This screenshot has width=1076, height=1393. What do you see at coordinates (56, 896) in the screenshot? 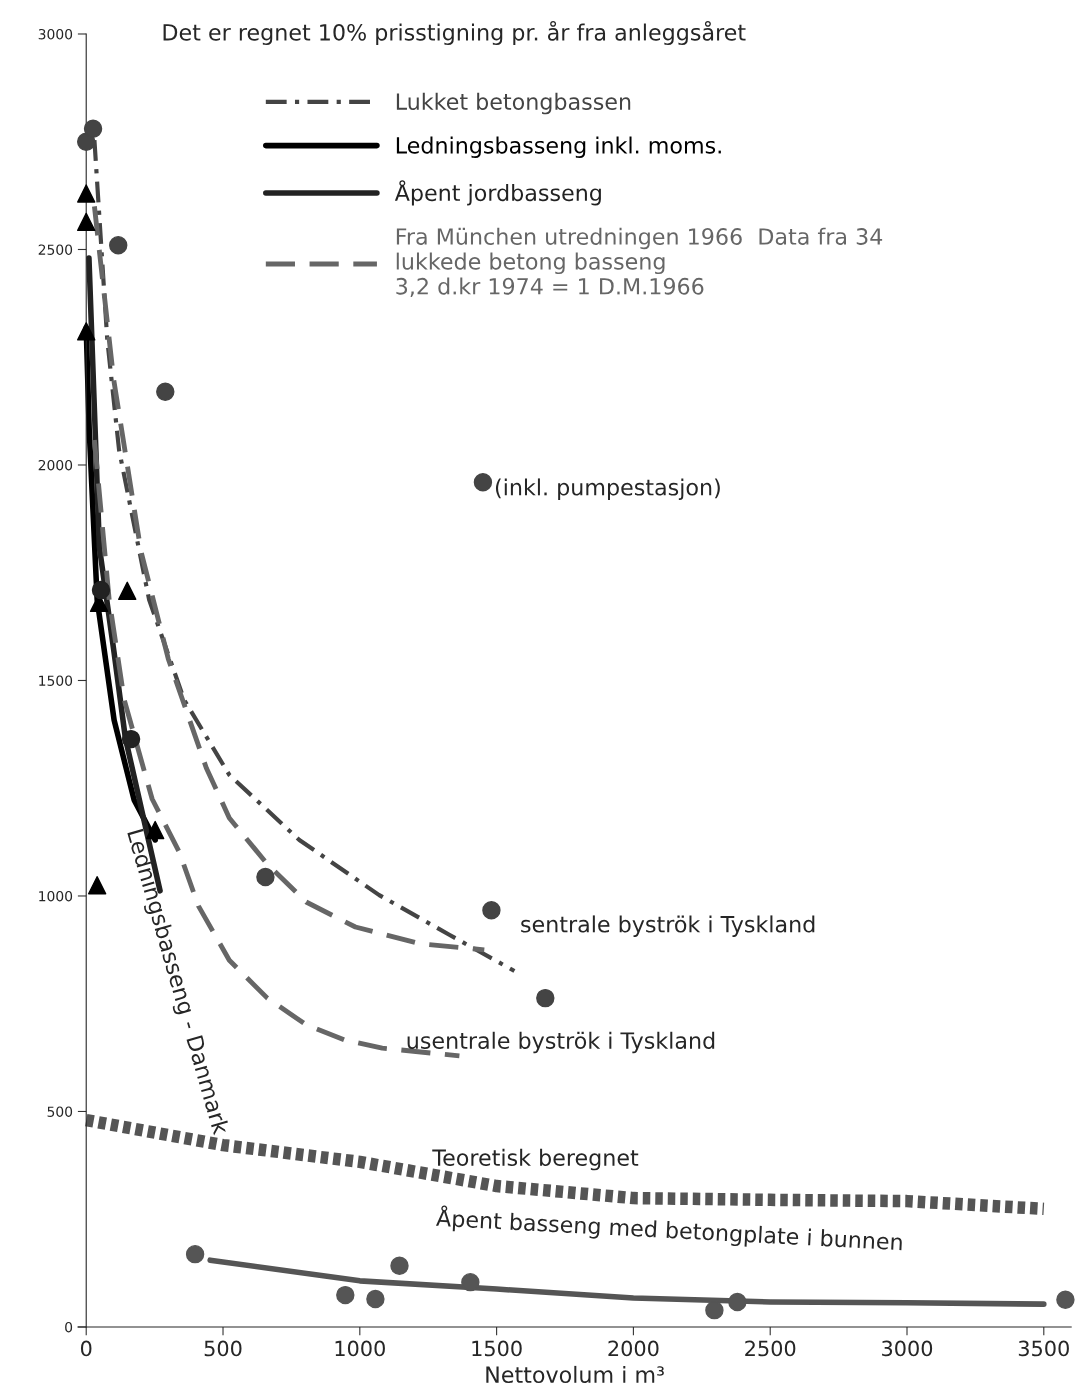
I see `y-tick-label: 1000` at bounding box center [56, 896].